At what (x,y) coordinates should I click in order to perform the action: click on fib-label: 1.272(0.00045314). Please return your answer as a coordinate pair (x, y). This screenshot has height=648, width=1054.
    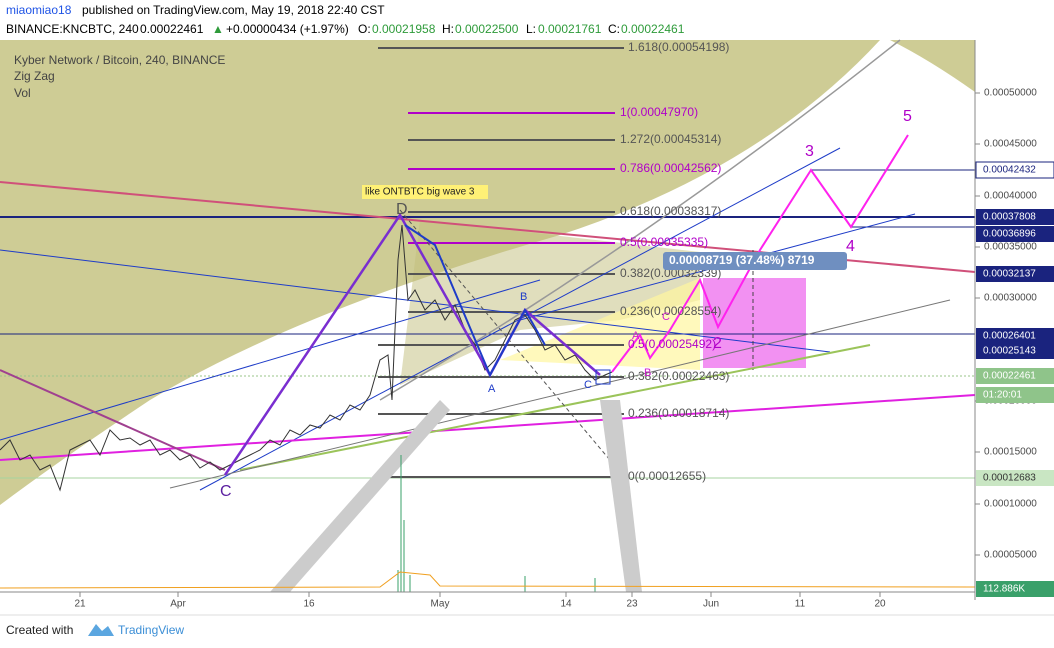
    Looking at the image, I should click on (670, 139).